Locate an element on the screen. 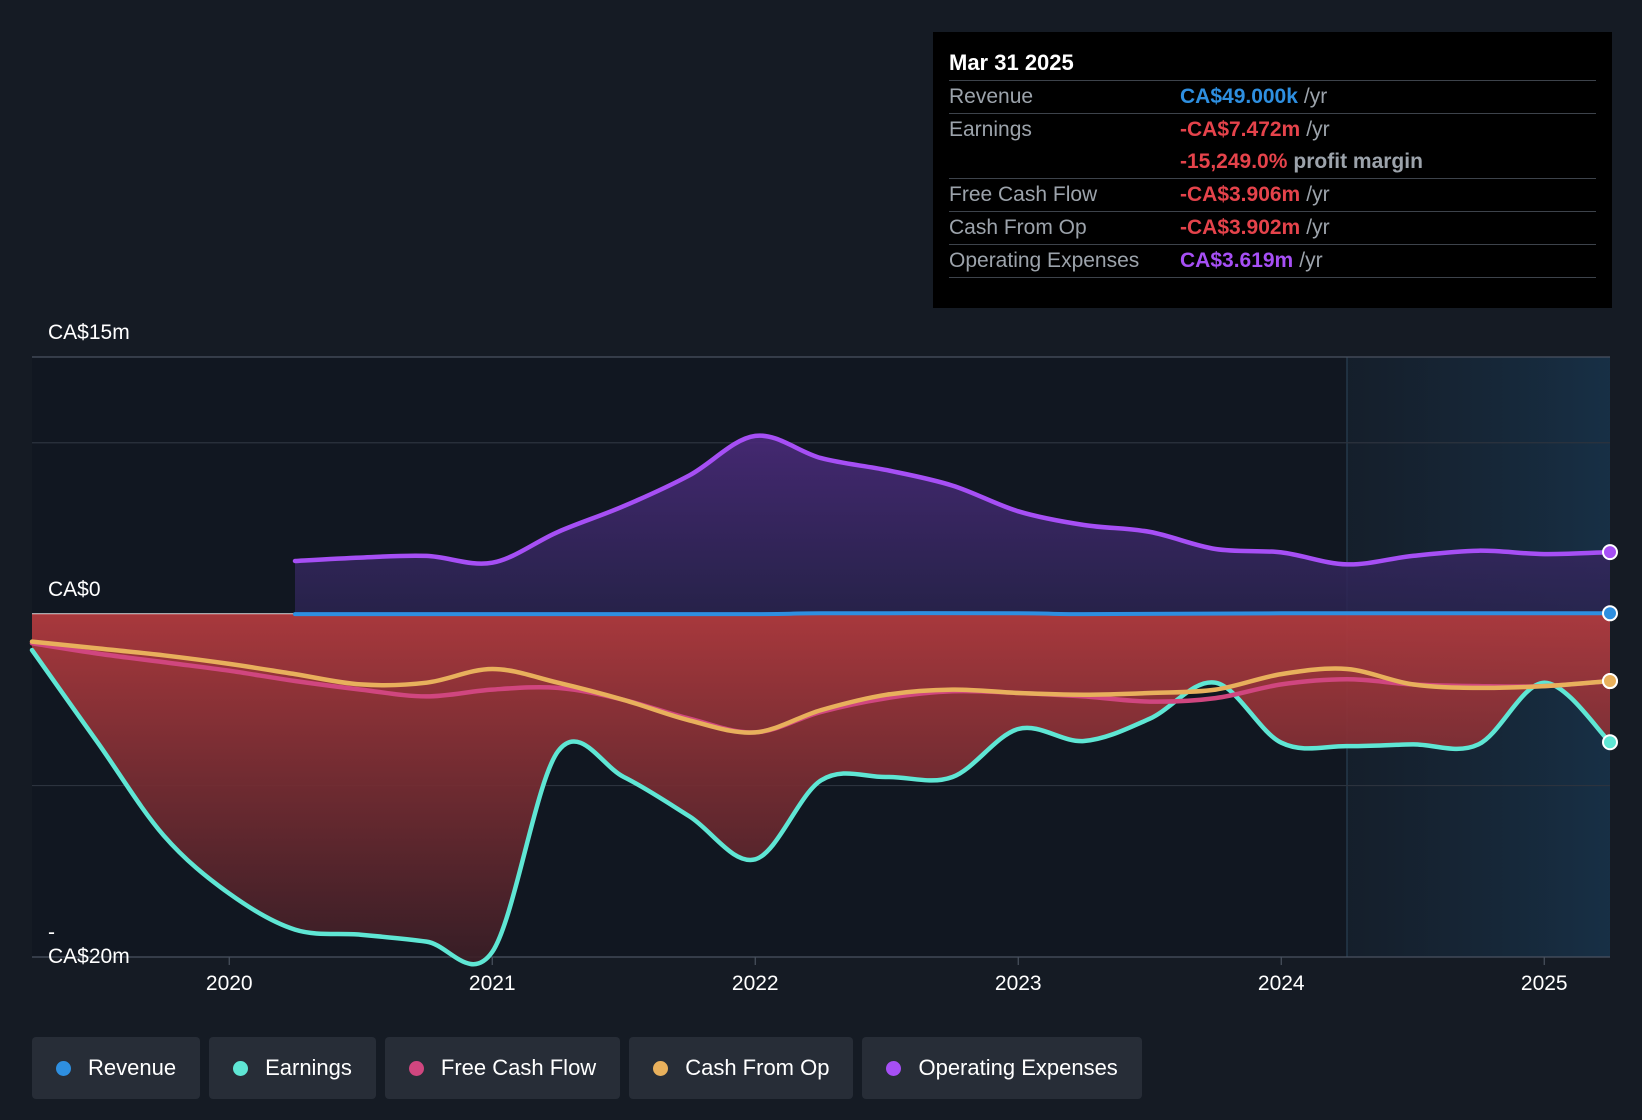 This screenshot has width=1642, height=1120. series-endpoint-operating-expenses is located at coordinates (1610, 552).